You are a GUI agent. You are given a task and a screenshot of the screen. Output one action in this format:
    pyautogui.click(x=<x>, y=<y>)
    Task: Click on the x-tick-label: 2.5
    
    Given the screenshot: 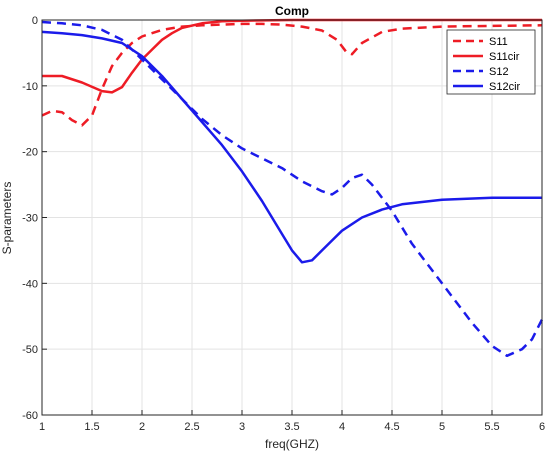 What is the action you would take?
    pyautogui.click(x=191, y=427)
    